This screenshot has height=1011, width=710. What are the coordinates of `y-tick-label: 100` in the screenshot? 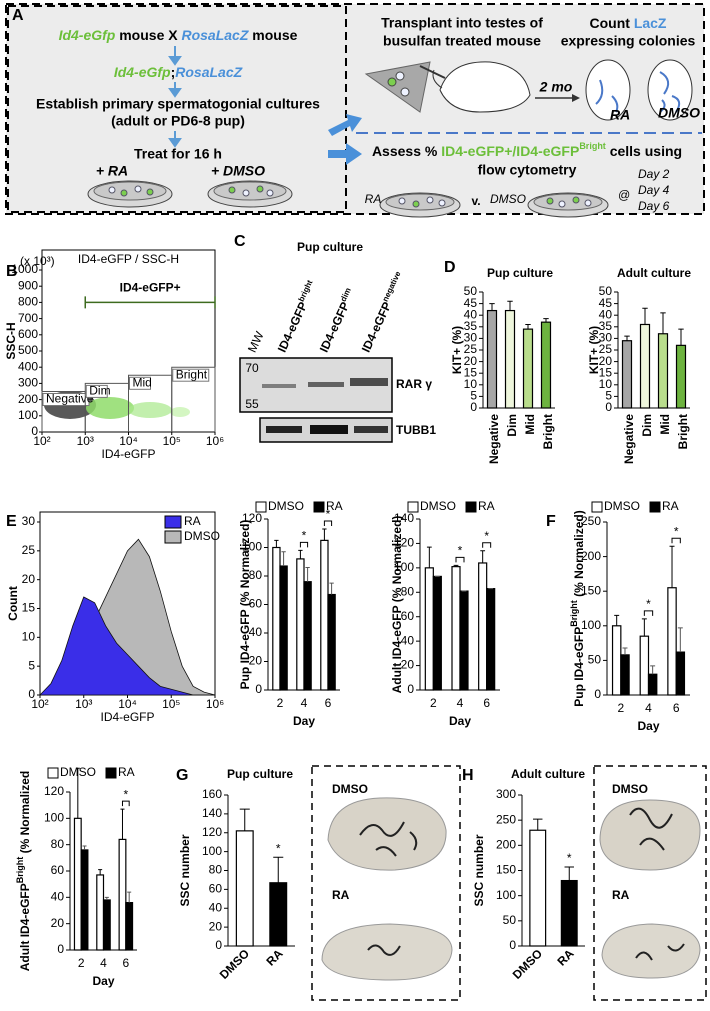 It's located at (252, 547).